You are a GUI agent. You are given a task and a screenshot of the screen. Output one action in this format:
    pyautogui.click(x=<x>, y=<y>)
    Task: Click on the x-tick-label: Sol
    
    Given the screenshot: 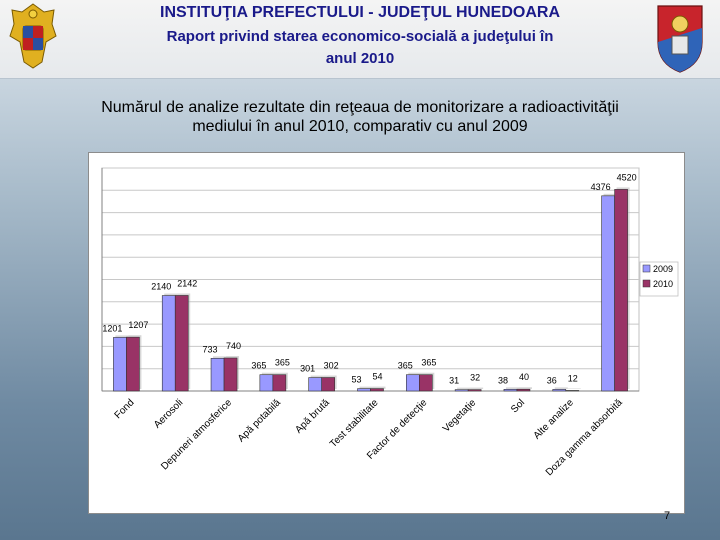 What is the action you would take?
    pyautogui.click(x=518, y=406)
    